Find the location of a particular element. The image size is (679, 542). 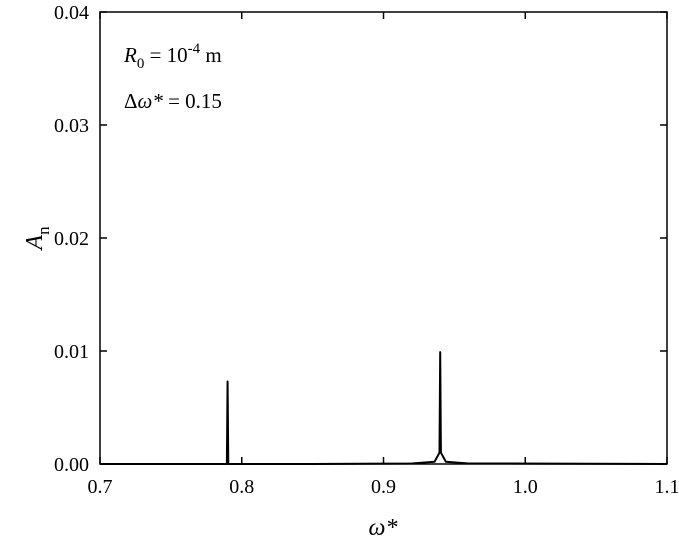

annotation-delta-symbol: Δ is located at coordinates (131, 101).